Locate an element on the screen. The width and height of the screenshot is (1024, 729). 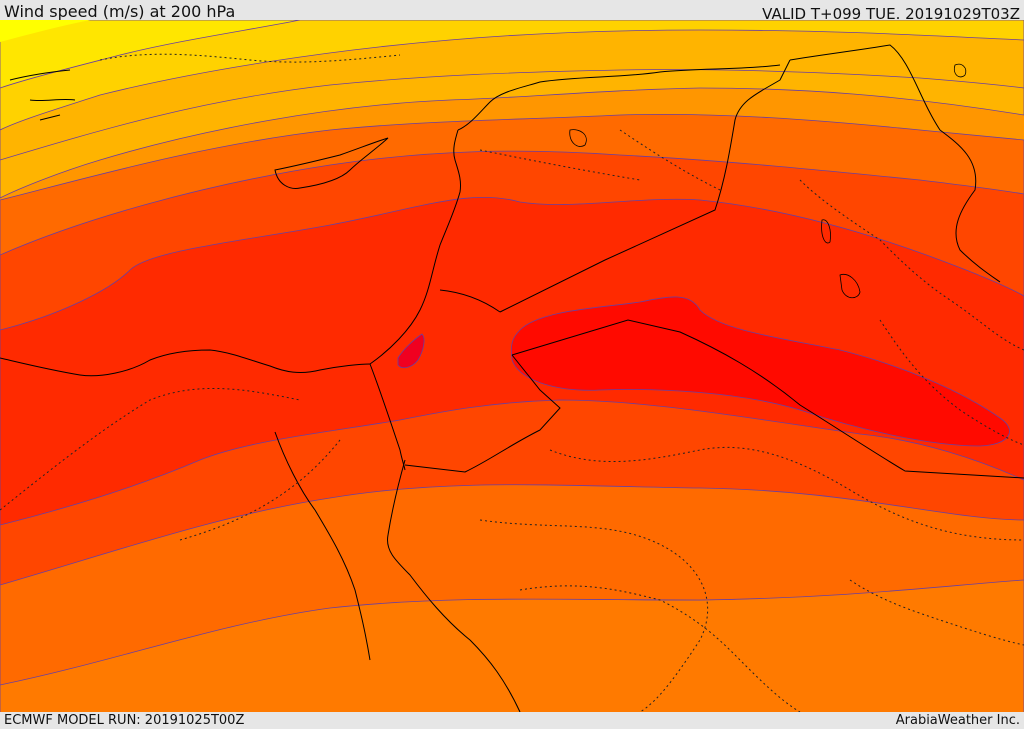
border-iraq-saudi is located at coordinates (767, 399).